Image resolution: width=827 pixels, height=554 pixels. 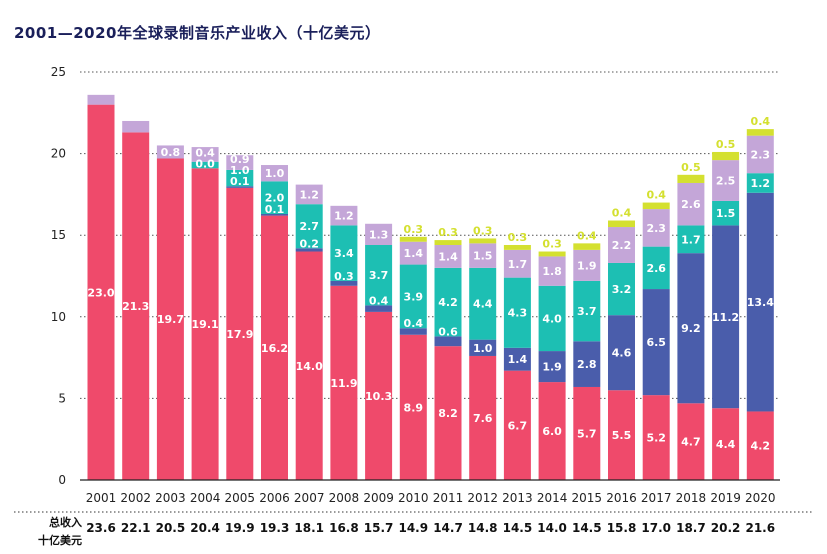 What do you see at coordinates (275, 173) in the screenshot?
I see `data-label-performance: 1.0` at bounding box center [275, 173].